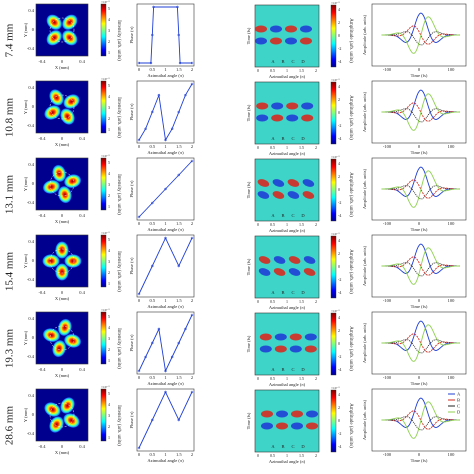  What do you see at coordinates (10, 349) in the screenshot?
I see `row-label: 19.3 mm` at bounding box center [10, 349].